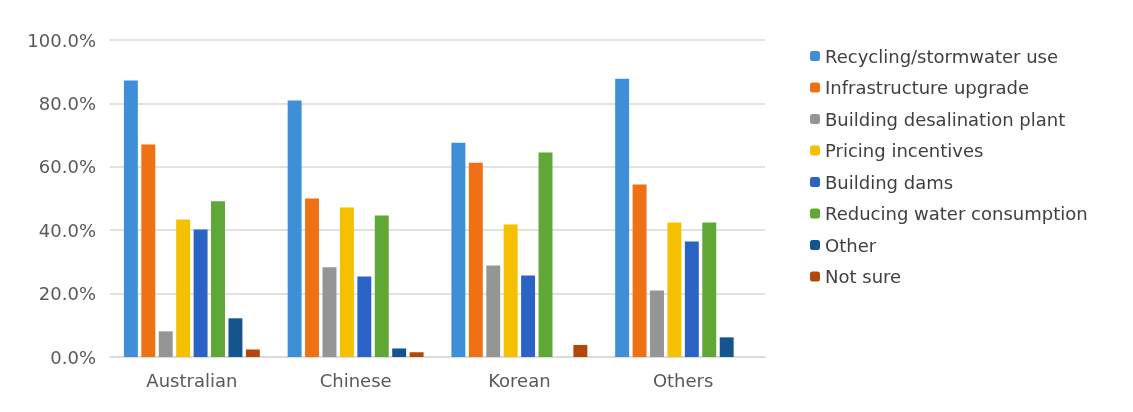 The height and width of the screenshot is (412, 1133). What do you see at coordinates (67, 230) in the screenshot?
I see `y-tick-label: 40.0%` at bounding box center [67, 230].